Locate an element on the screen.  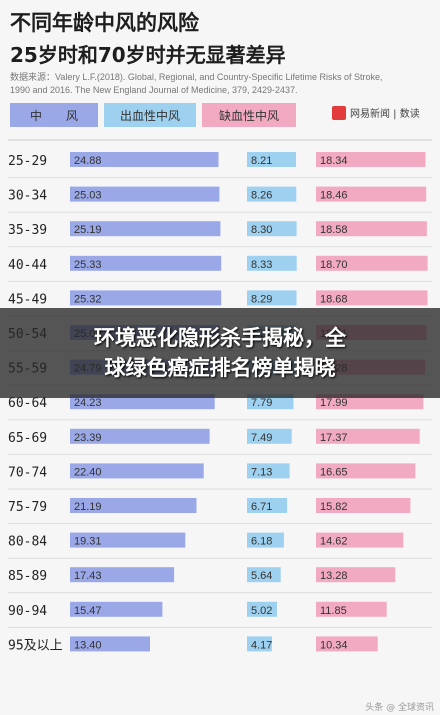
value-label-series-2: 7.79 is located at coordinates (261, 403).